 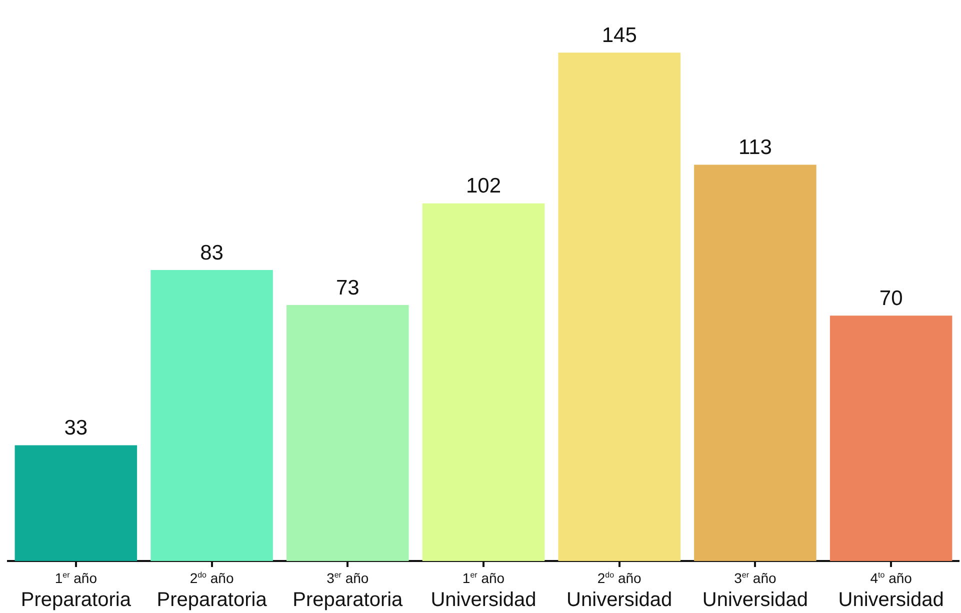 I want to click on data-label: 83, so click(x=212, y=252).